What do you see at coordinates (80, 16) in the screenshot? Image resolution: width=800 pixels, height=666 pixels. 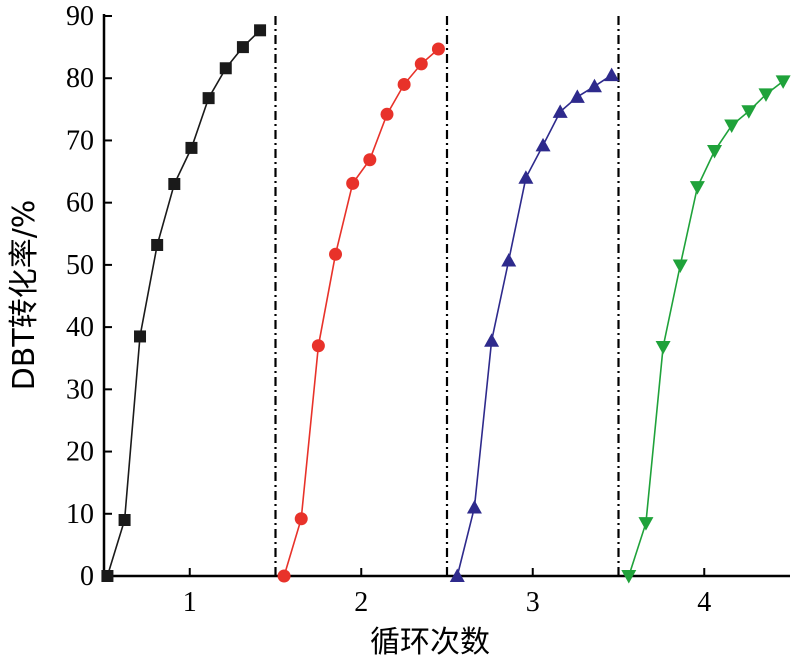 I see `y-tick-label: 90` at bounding box center [80, 16].